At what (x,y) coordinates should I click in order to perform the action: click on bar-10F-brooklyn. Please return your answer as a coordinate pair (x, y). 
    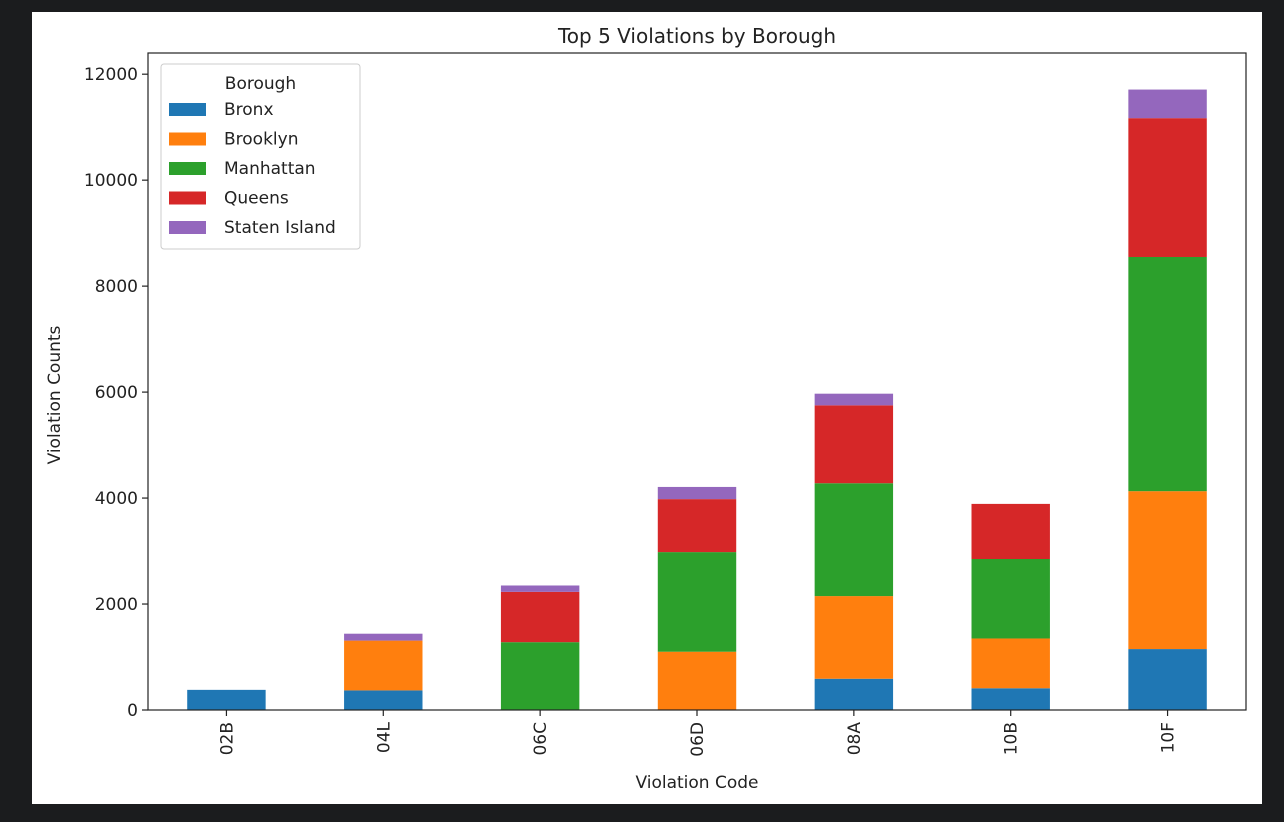
    Looking at the image, I should click on (1167, 570).